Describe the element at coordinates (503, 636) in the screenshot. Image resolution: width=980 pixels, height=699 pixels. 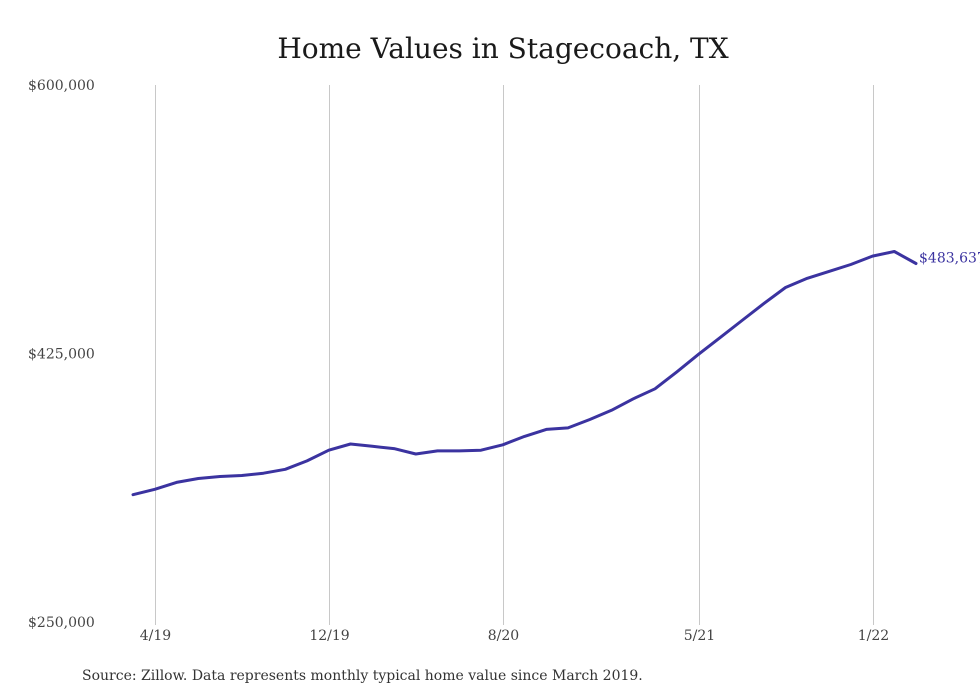
I see `x-tick-label: 8/20` at that location.